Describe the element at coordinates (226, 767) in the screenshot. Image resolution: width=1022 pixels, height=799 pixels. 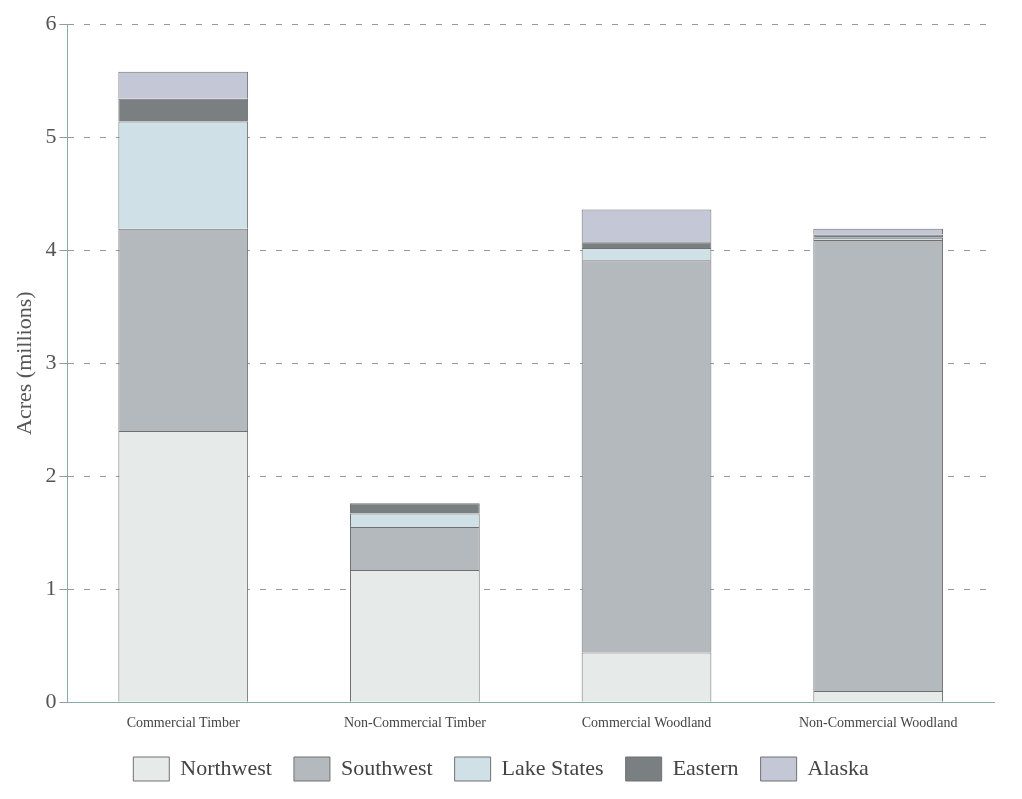
I see `legend-label: Northwest` at that location.